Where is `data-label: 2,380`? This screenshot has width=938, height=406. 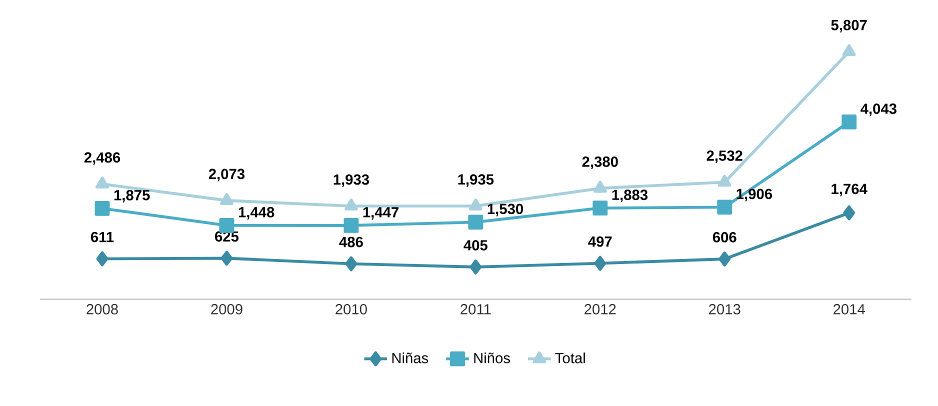
data-label: 2,380 is located at coordinates (600, 163).